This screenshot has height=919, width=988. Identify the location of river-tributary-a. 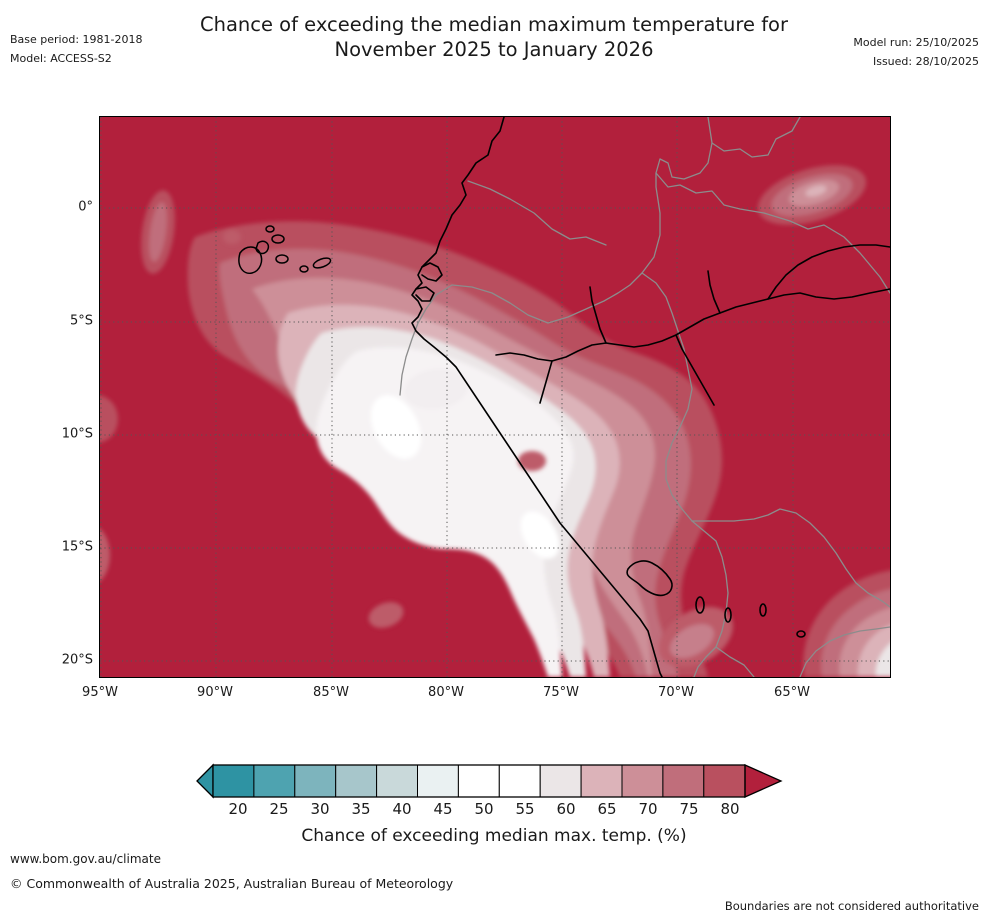
(695, 370).